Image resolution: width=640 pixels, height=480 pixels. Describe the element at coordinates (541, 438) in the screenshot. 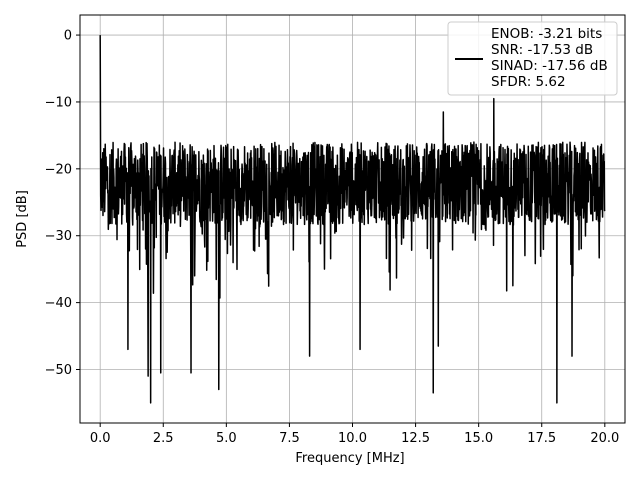

I see `x-tick-label: 17.5` at that location.